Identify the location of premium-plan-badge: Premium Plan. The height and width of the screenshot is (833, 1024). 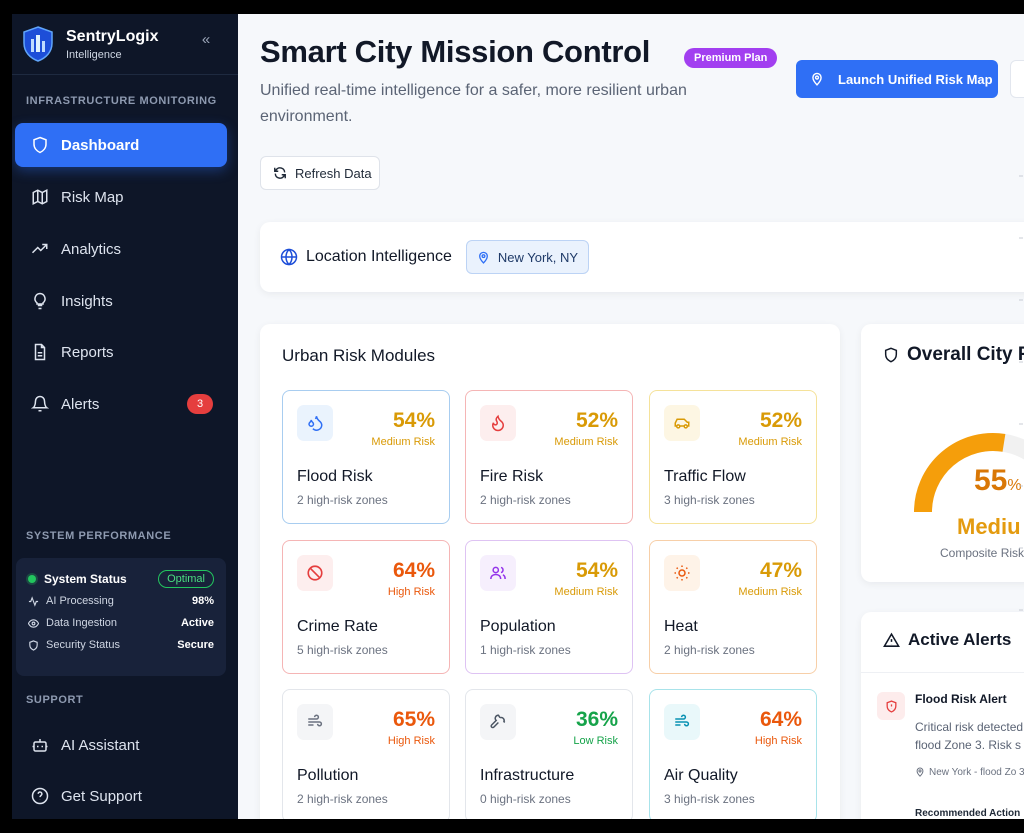
(730, 58).